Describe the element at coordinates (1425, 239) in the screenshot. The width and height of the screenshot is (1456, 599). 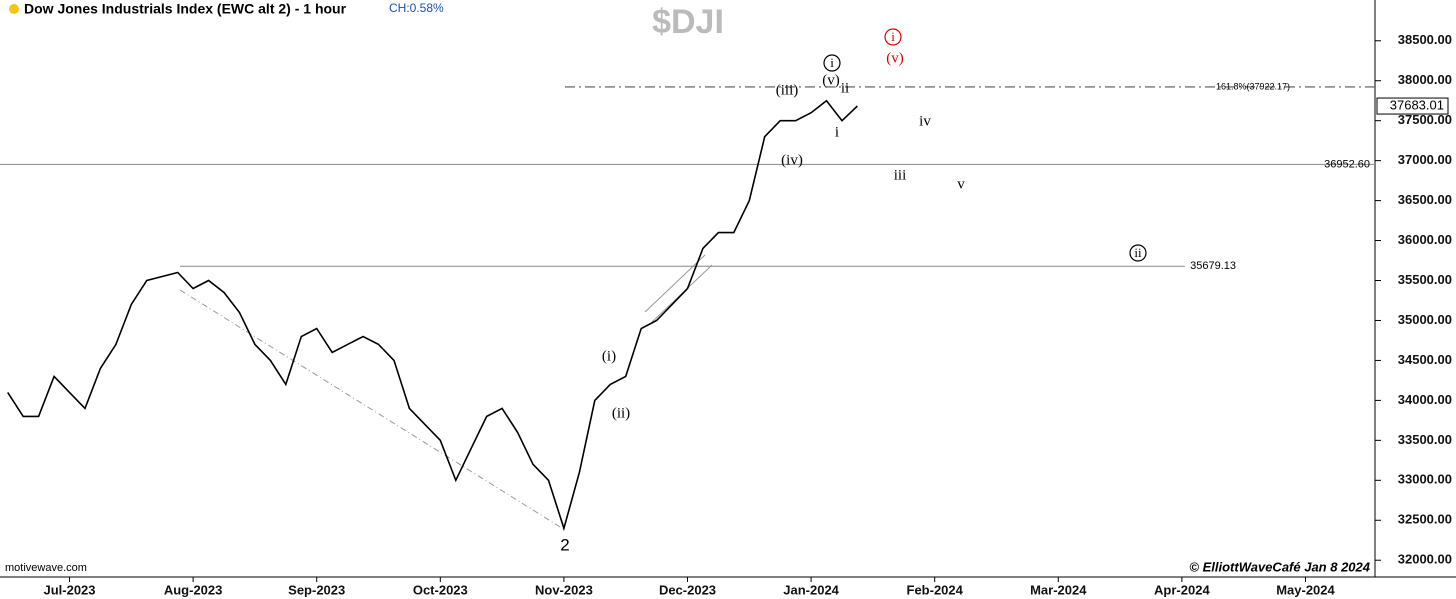
I see `y-tick-label: 36000.00` at that location.